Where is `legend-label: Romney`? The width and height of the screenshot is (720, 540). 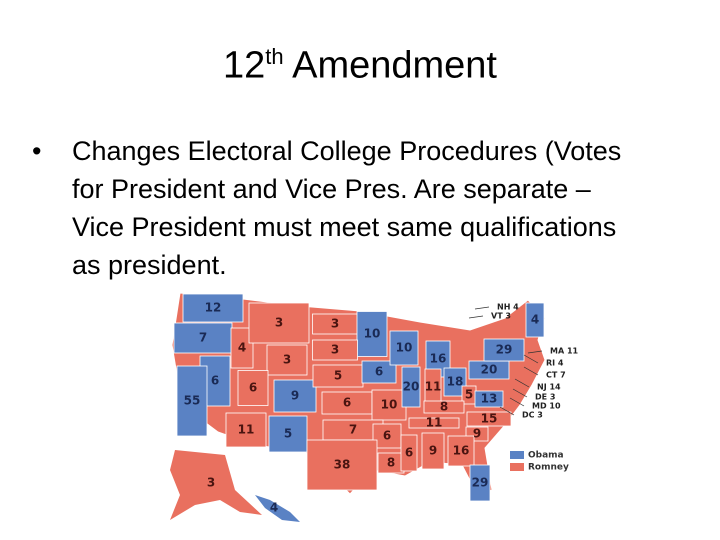
legend-label: Romney is located at coordinates (548, 468).